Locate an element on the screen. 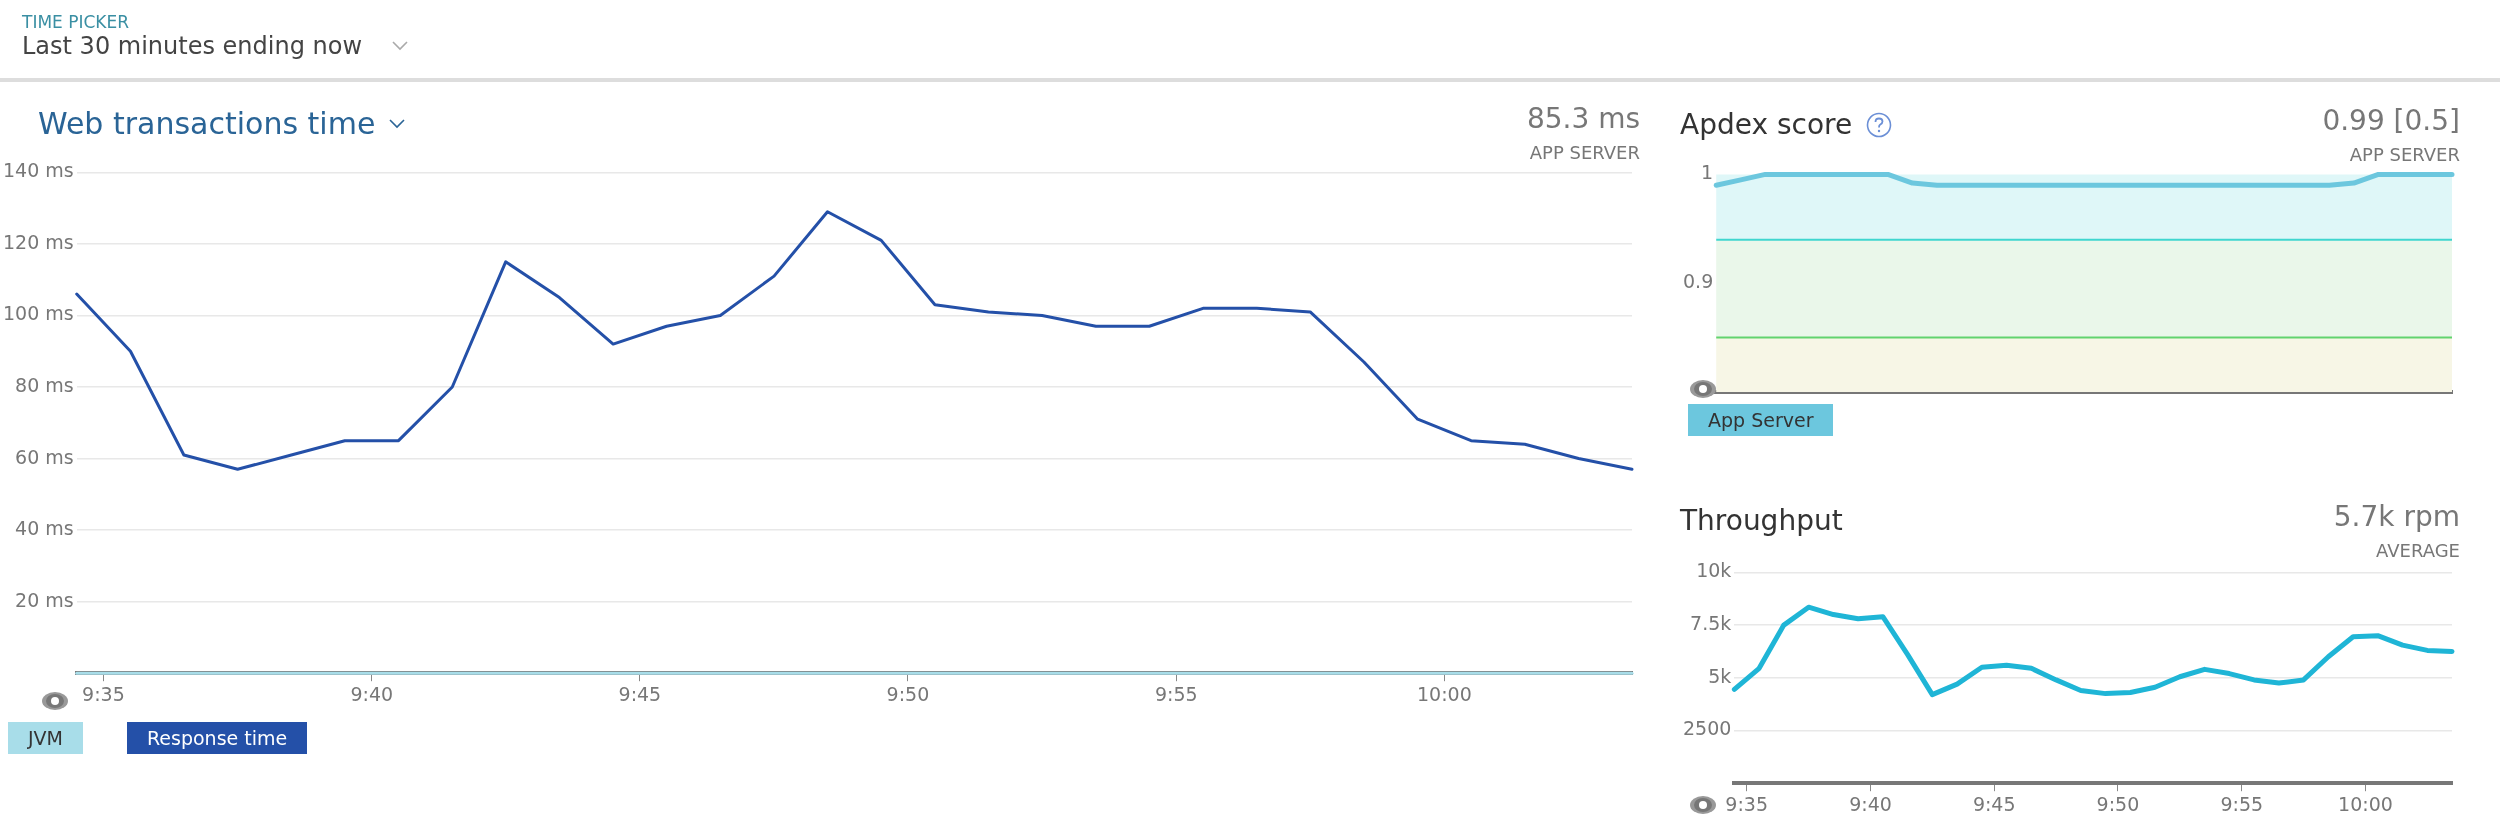  y-tick-label: 120 ms is located at coordinates (38, 241).